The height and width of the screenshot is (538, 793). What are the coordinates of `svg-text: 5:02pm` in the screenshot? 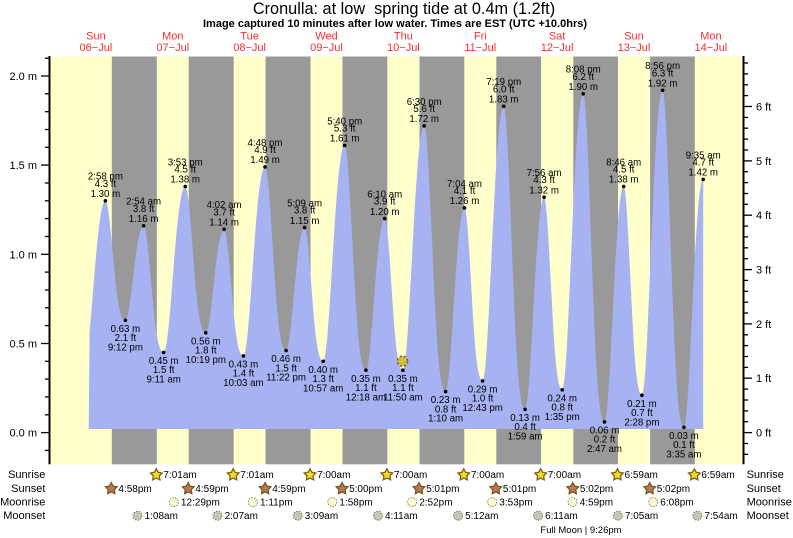 It's located at (673, 489).